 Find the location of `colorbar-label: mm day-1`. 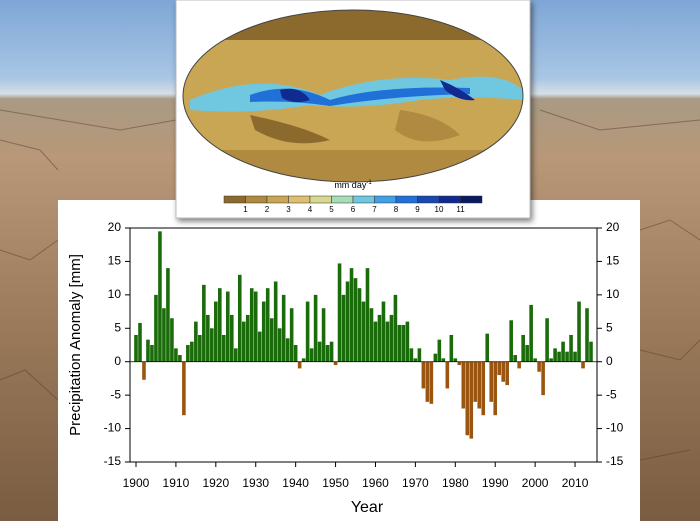

colorbar-label: mm day-1 is located at coordinates (353, 185).